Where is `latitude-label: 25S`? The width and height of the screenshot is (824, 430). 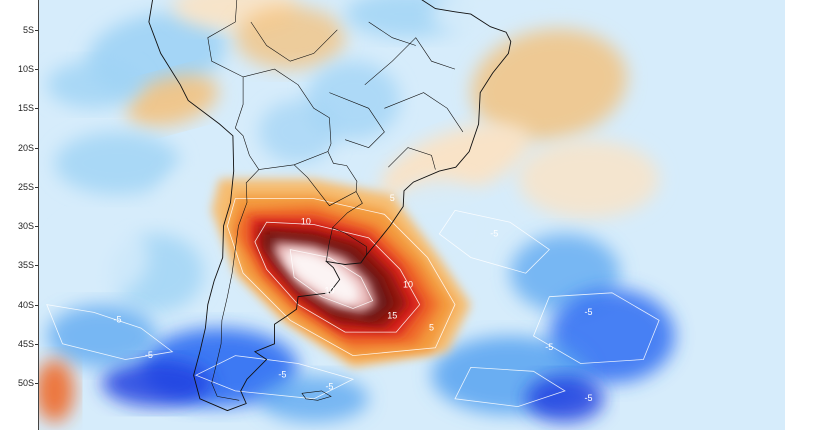
latitude-label: 25S is located at coordinates (25, 186).